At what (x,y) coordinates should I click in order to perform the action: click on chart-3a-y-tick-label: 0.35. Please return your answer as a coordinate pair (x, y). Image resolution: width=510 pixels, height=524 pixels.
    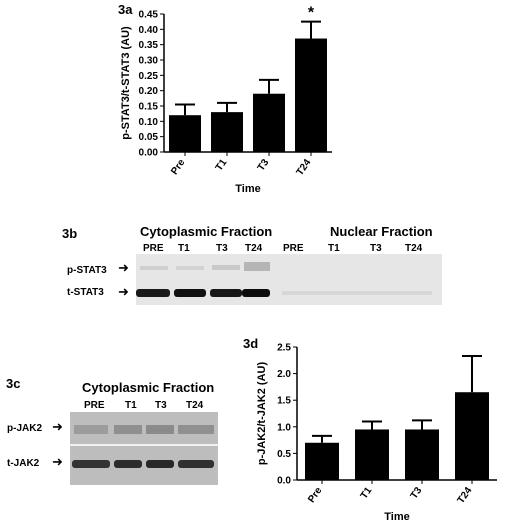
    Looking at the image, I should click on (149, 45).